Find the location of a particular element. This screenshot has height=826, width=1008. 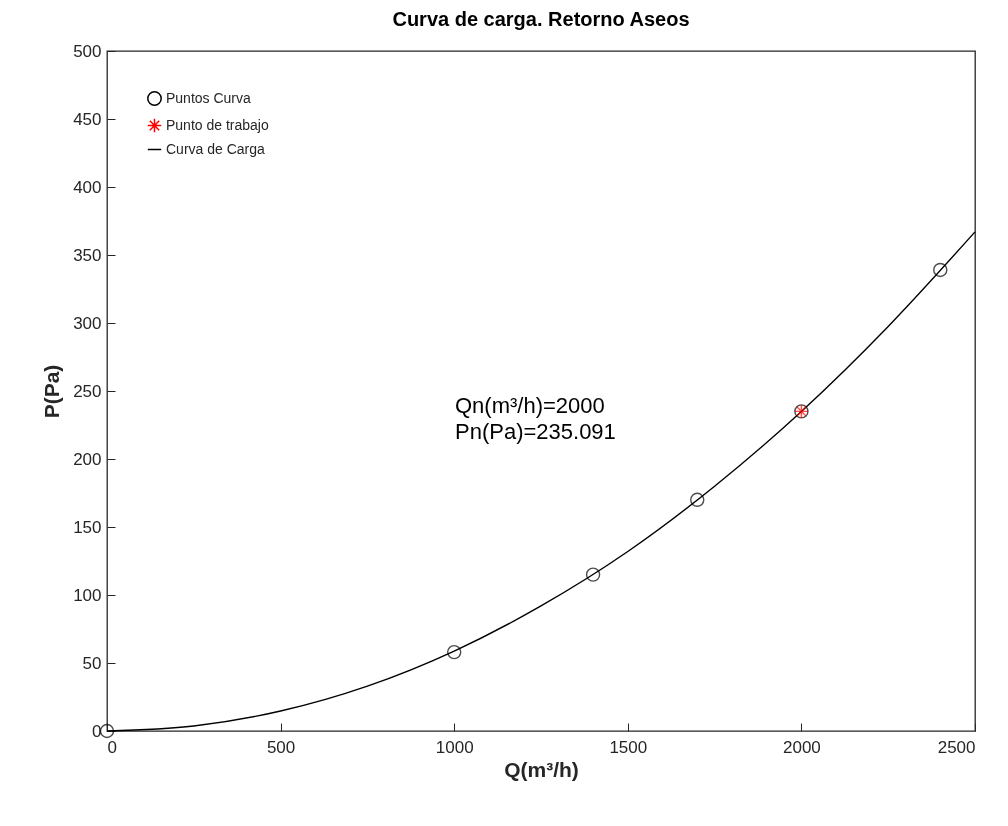

y-tick-label: 400 is located at coordinates (87, 187).